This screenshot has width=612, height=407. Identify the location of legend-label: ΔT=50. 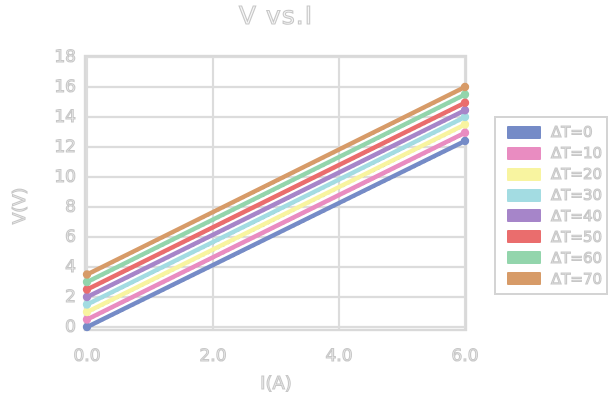
(576, 236).